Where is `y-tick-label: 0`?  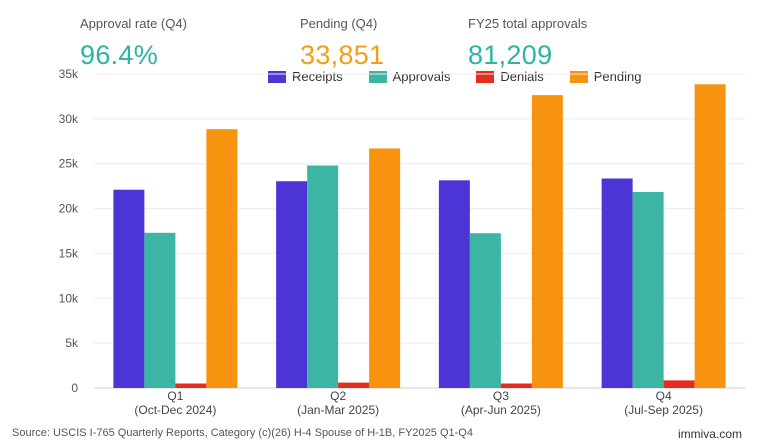
y-tick-label: 0 is located at coordinates (74, 388).